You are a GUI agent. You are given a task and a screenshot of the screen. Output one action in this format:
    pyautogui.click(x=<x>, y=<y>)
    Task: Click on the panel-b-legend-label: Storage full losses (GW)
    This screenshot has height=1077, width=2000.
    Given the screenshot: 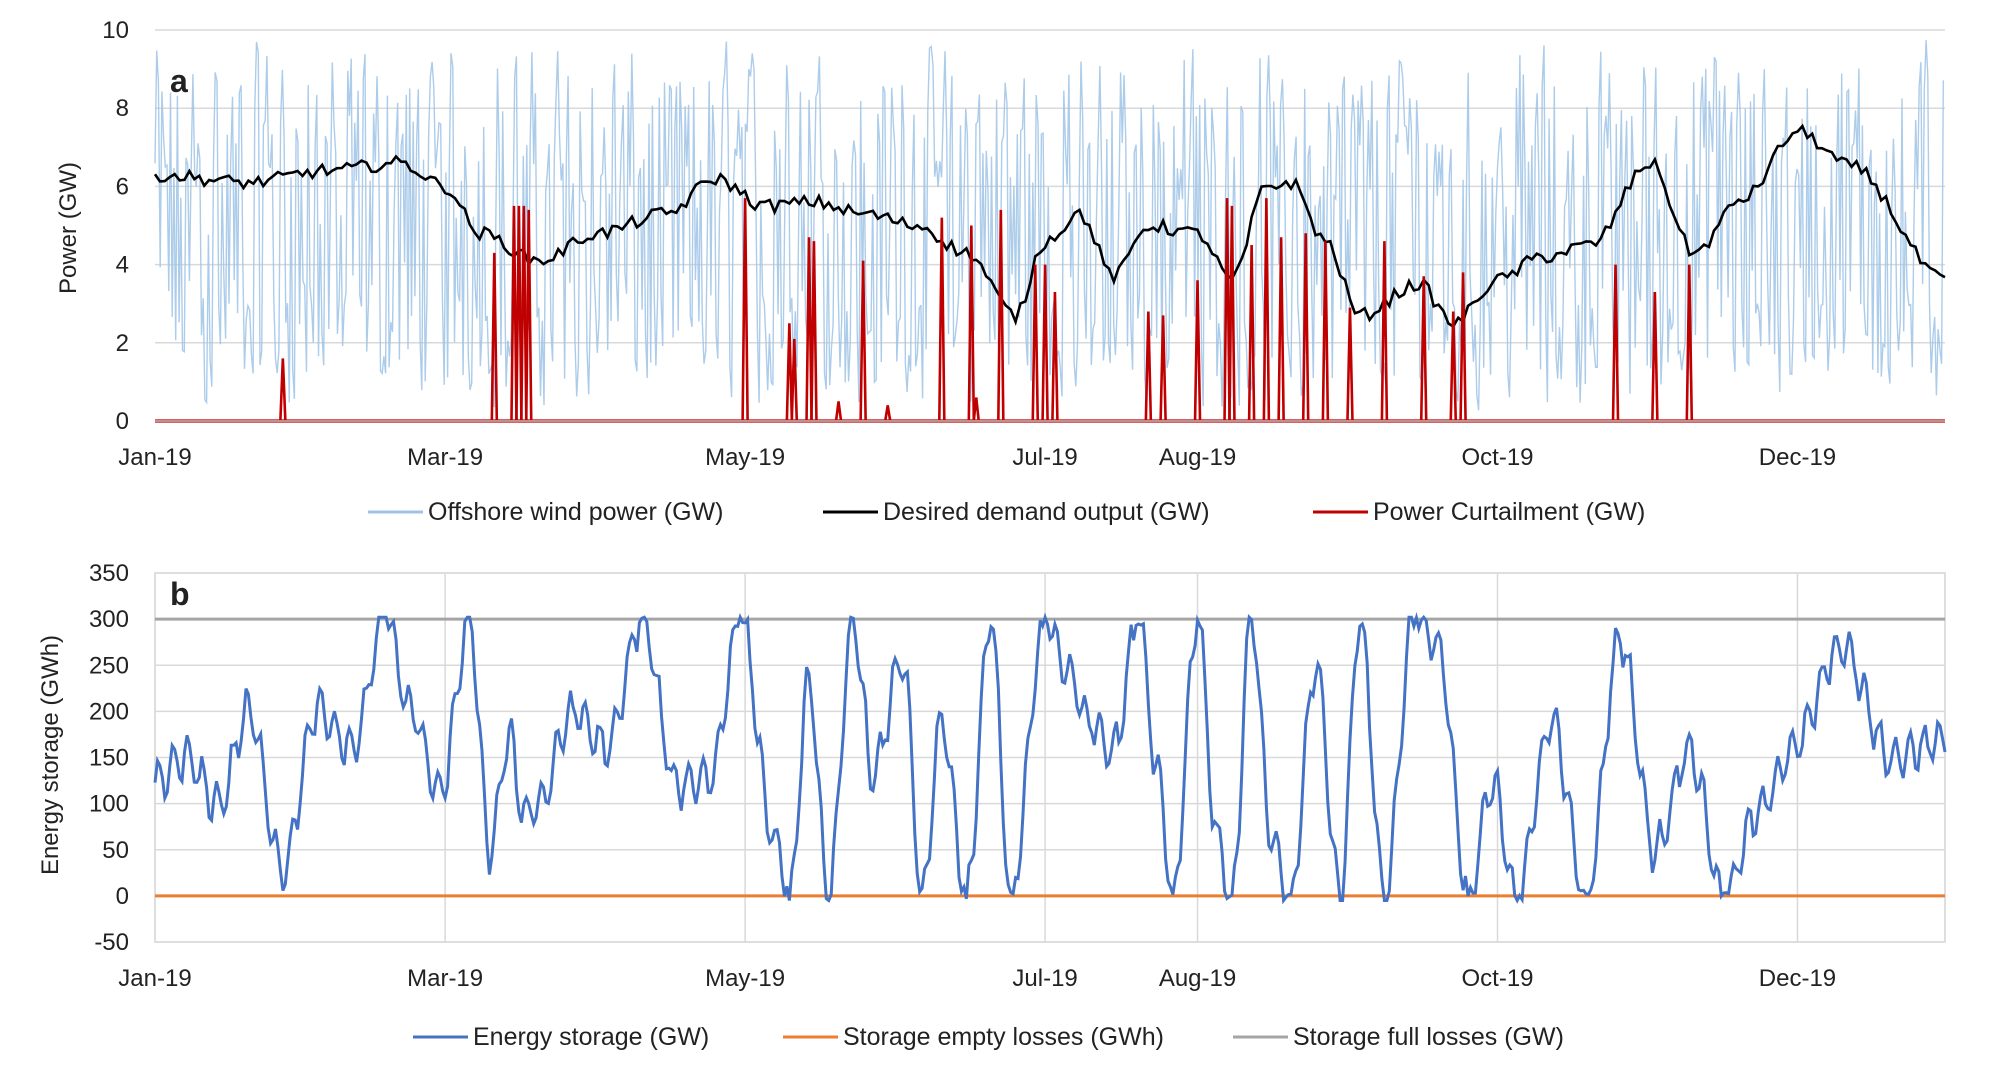 What is the action you would take?
    pyautogui.click(x=1428, y=1037)
    